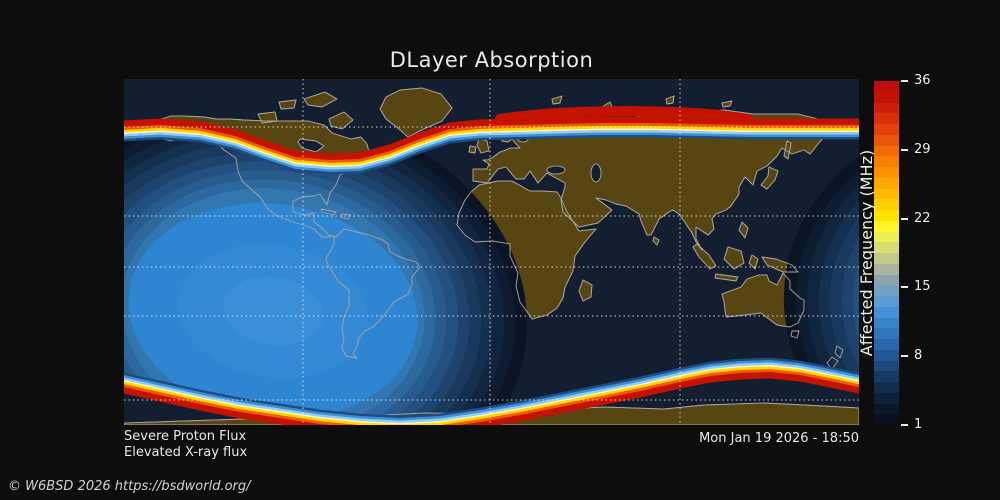  I want to click on land-madagascar, so click(585, 290).